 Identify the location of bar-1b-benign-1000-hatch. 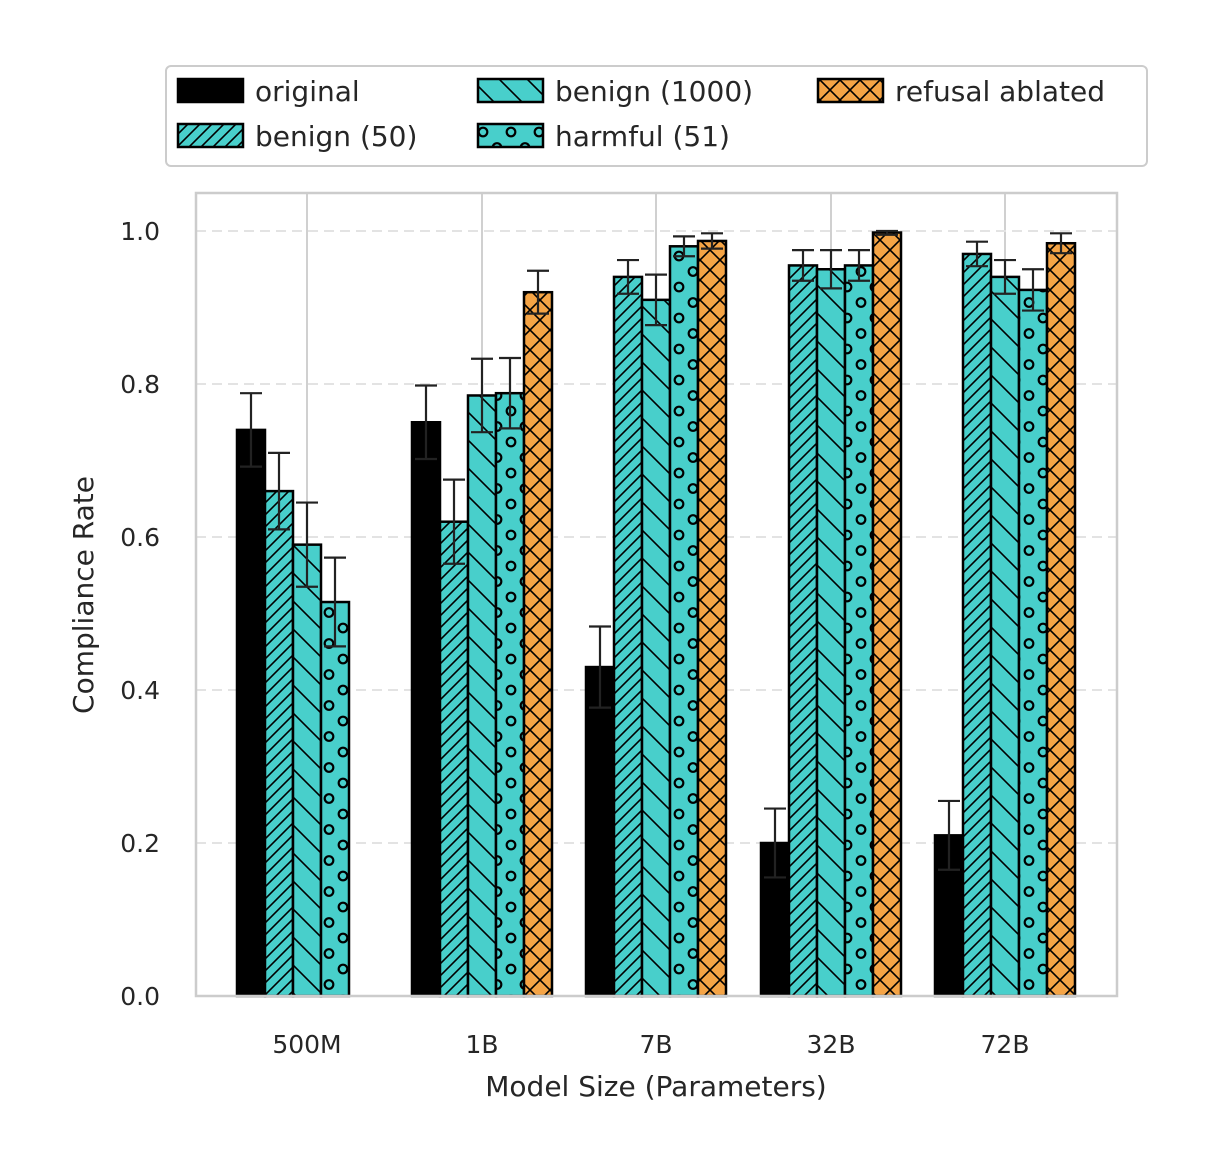
(482, 696).